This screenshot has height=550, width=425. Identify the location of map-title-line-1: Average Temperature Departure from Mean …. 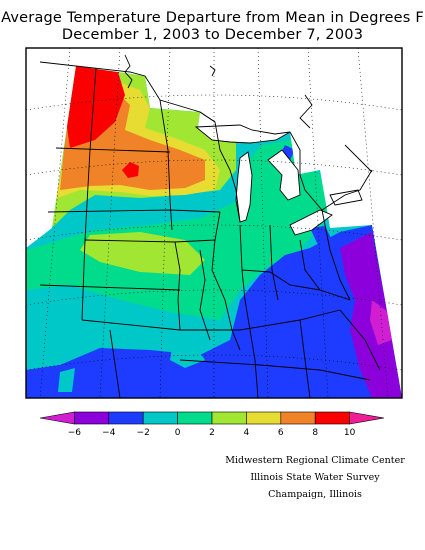
(212, 18).